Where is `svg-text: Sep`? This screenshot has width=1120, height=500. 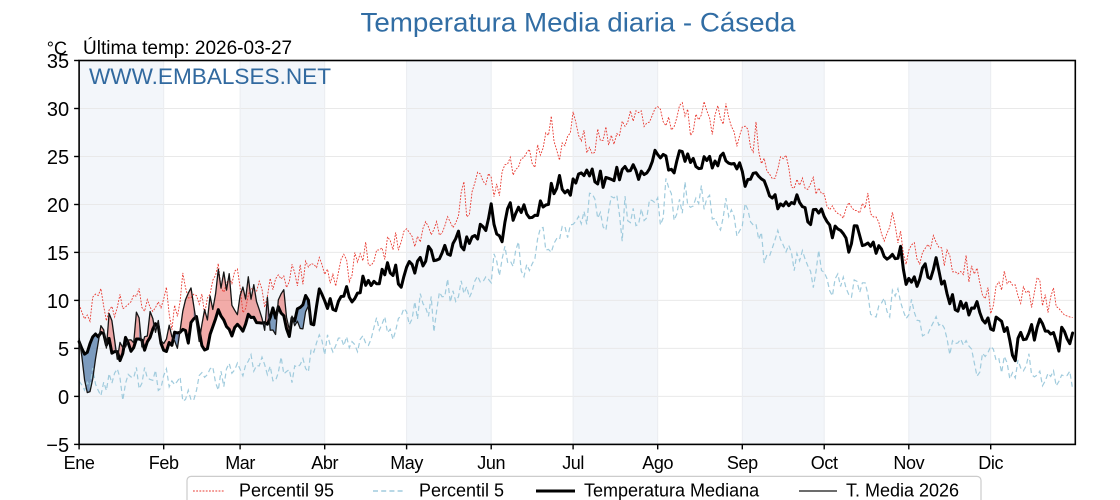
svg-text: Sep is located at coordinates (742, 463).